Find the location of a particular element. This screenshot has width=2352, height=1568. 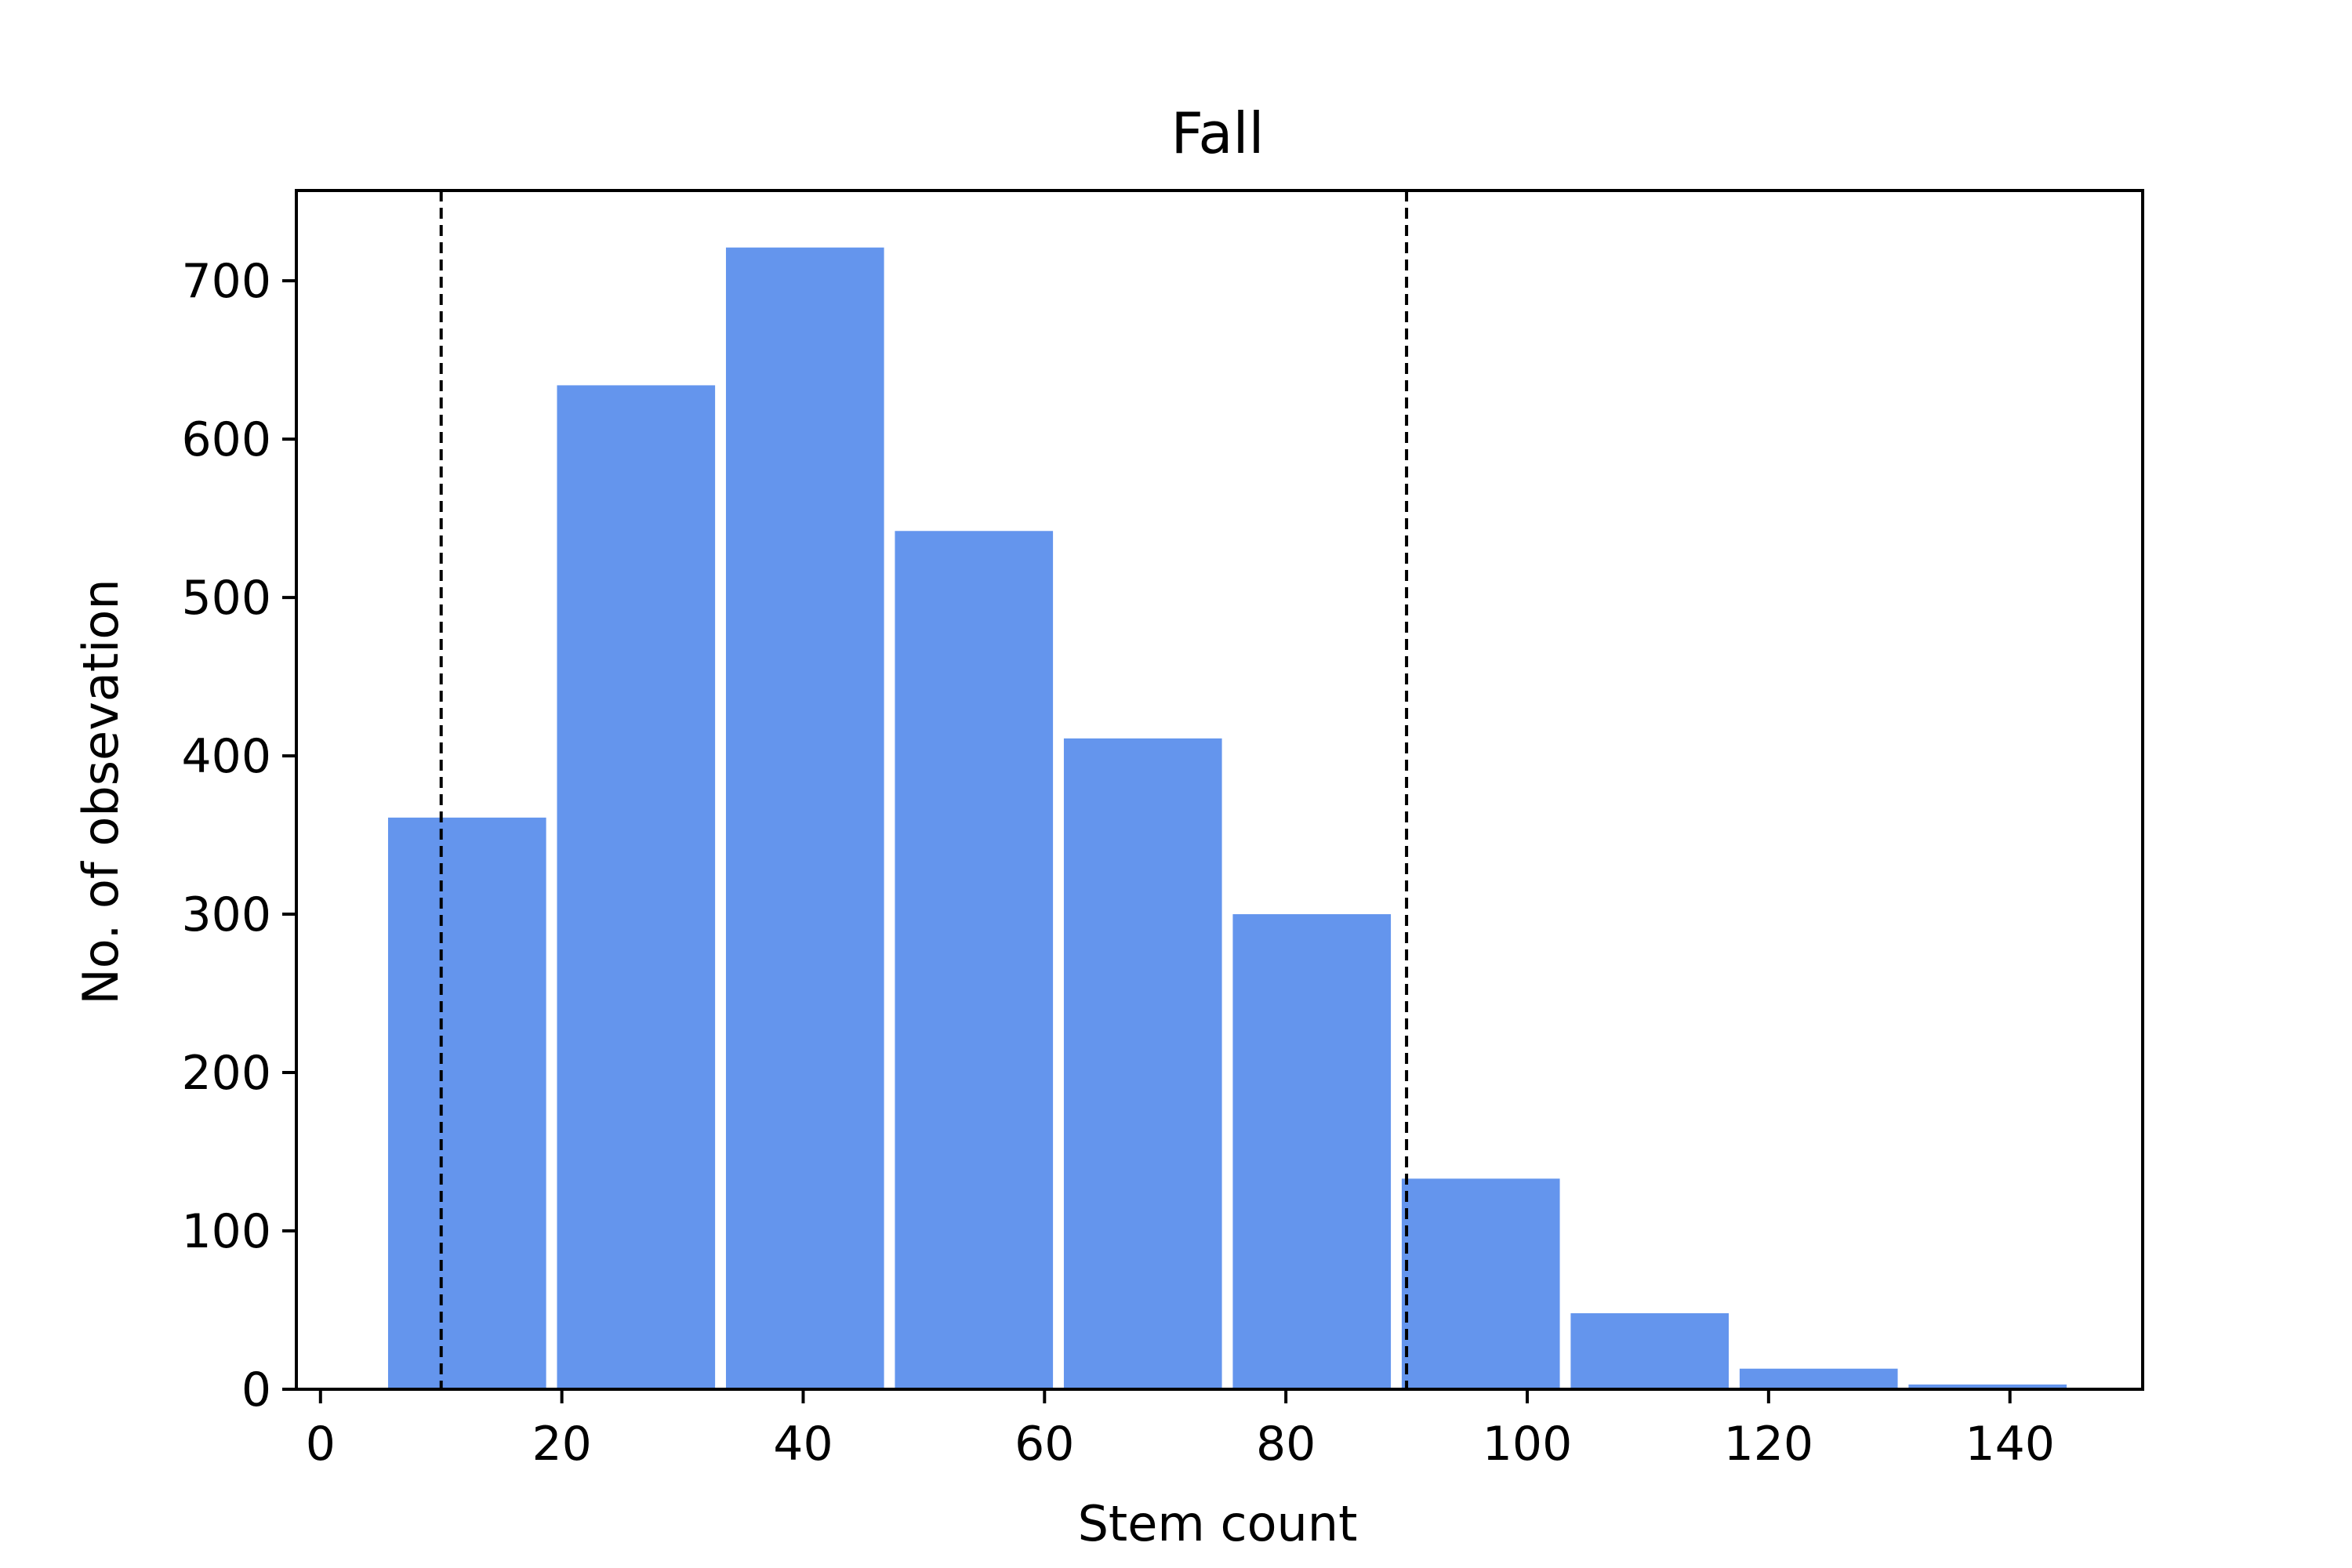

x-tick-label: 60 is located at coordinates (1044, 1444).